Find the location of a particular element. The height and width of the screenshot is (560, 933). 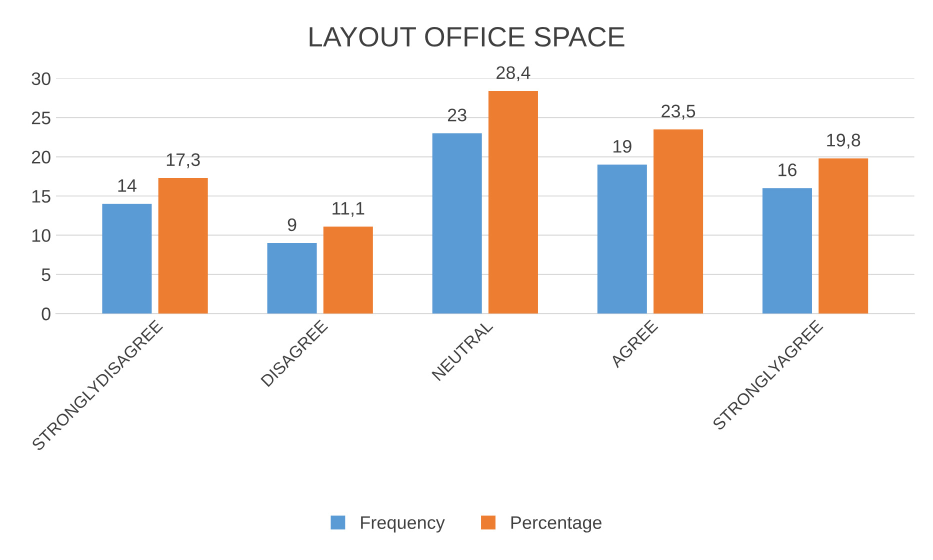

data-label: 16 is located at coordinates (787, 169).